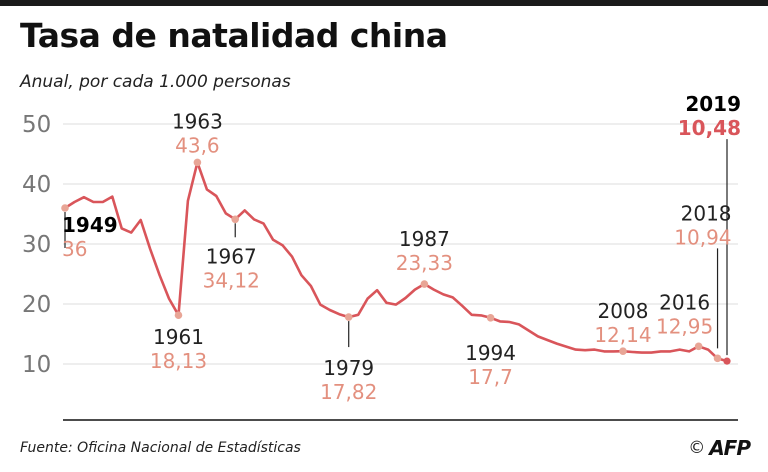  What do you see at coordinates (697, 448) in the screenshot?
I see `copyright-icon: ©` at bounding box center [697, 448].